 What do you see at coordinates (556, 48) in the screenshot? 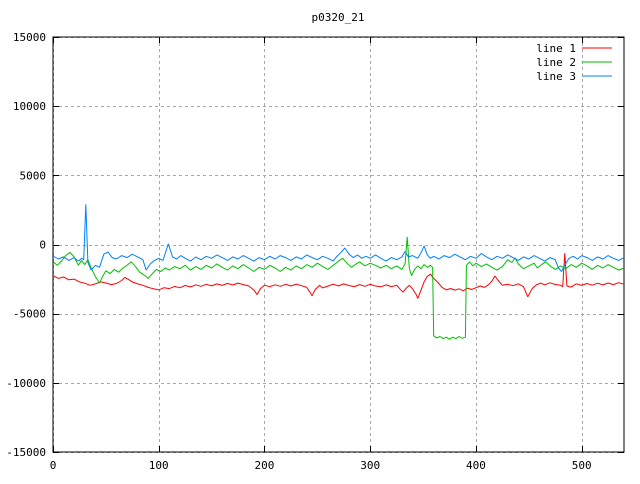
I see `legend-label-1: line 1` at bounding box center [556, 48].